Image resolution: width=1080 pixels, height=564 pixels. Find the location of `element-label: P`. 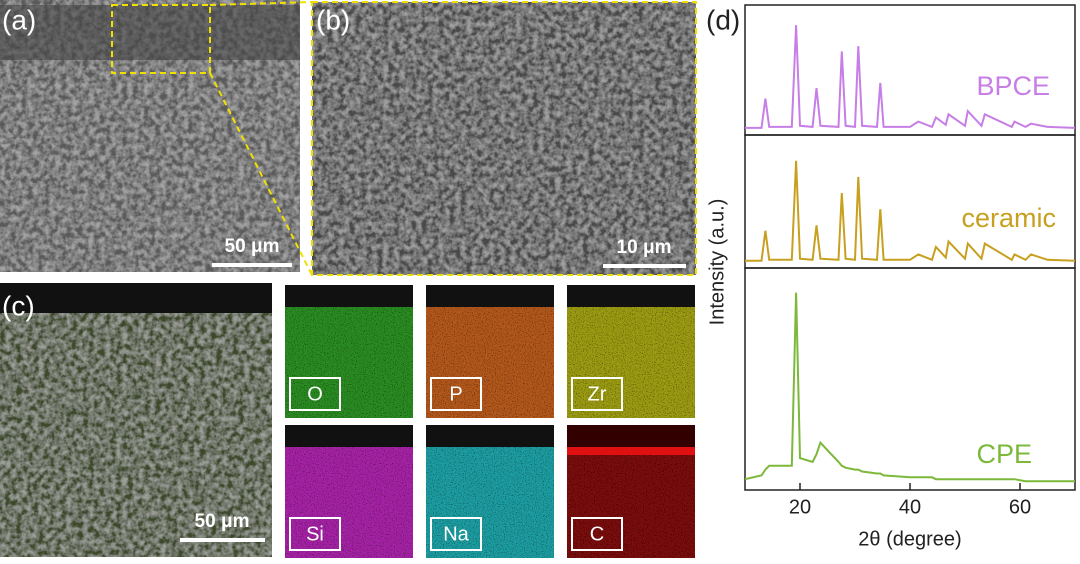

element-label: P is located at coordinates (455, 394).